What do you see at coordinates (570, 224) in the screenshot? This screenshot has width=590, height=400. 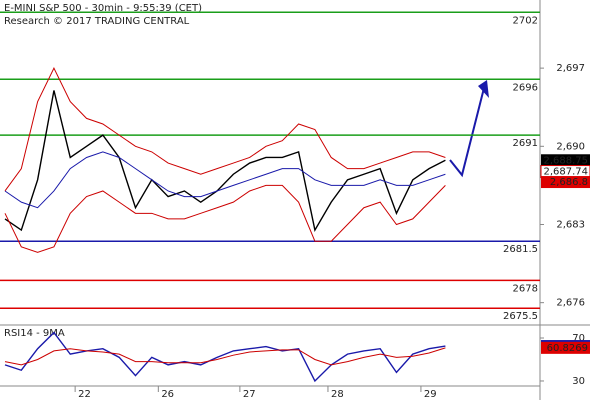 I see `y-tick-label: 2,683` at bounding box center [570, 224].